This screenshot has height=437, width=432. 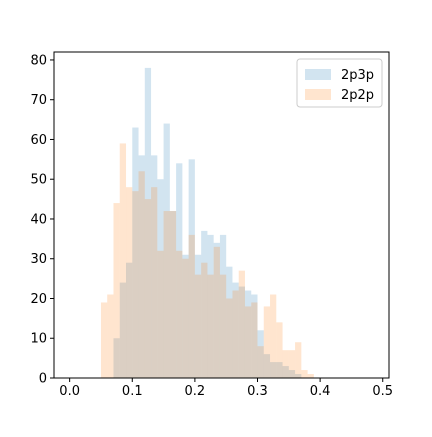 What do you see at coordinates (320, 391) in the screenshot?
I see `x-tick-label: 0.4` at bounding box center [320, 391].